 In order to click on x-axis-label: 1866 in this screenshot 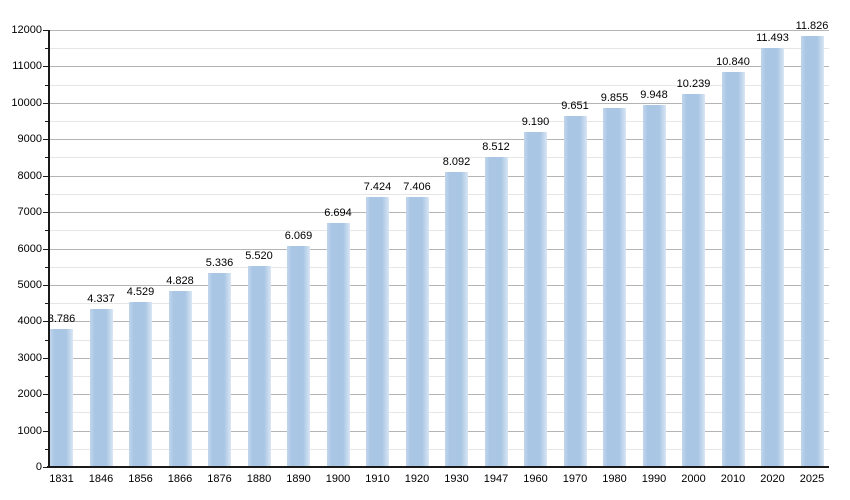, I will do `click(180, 479)`.